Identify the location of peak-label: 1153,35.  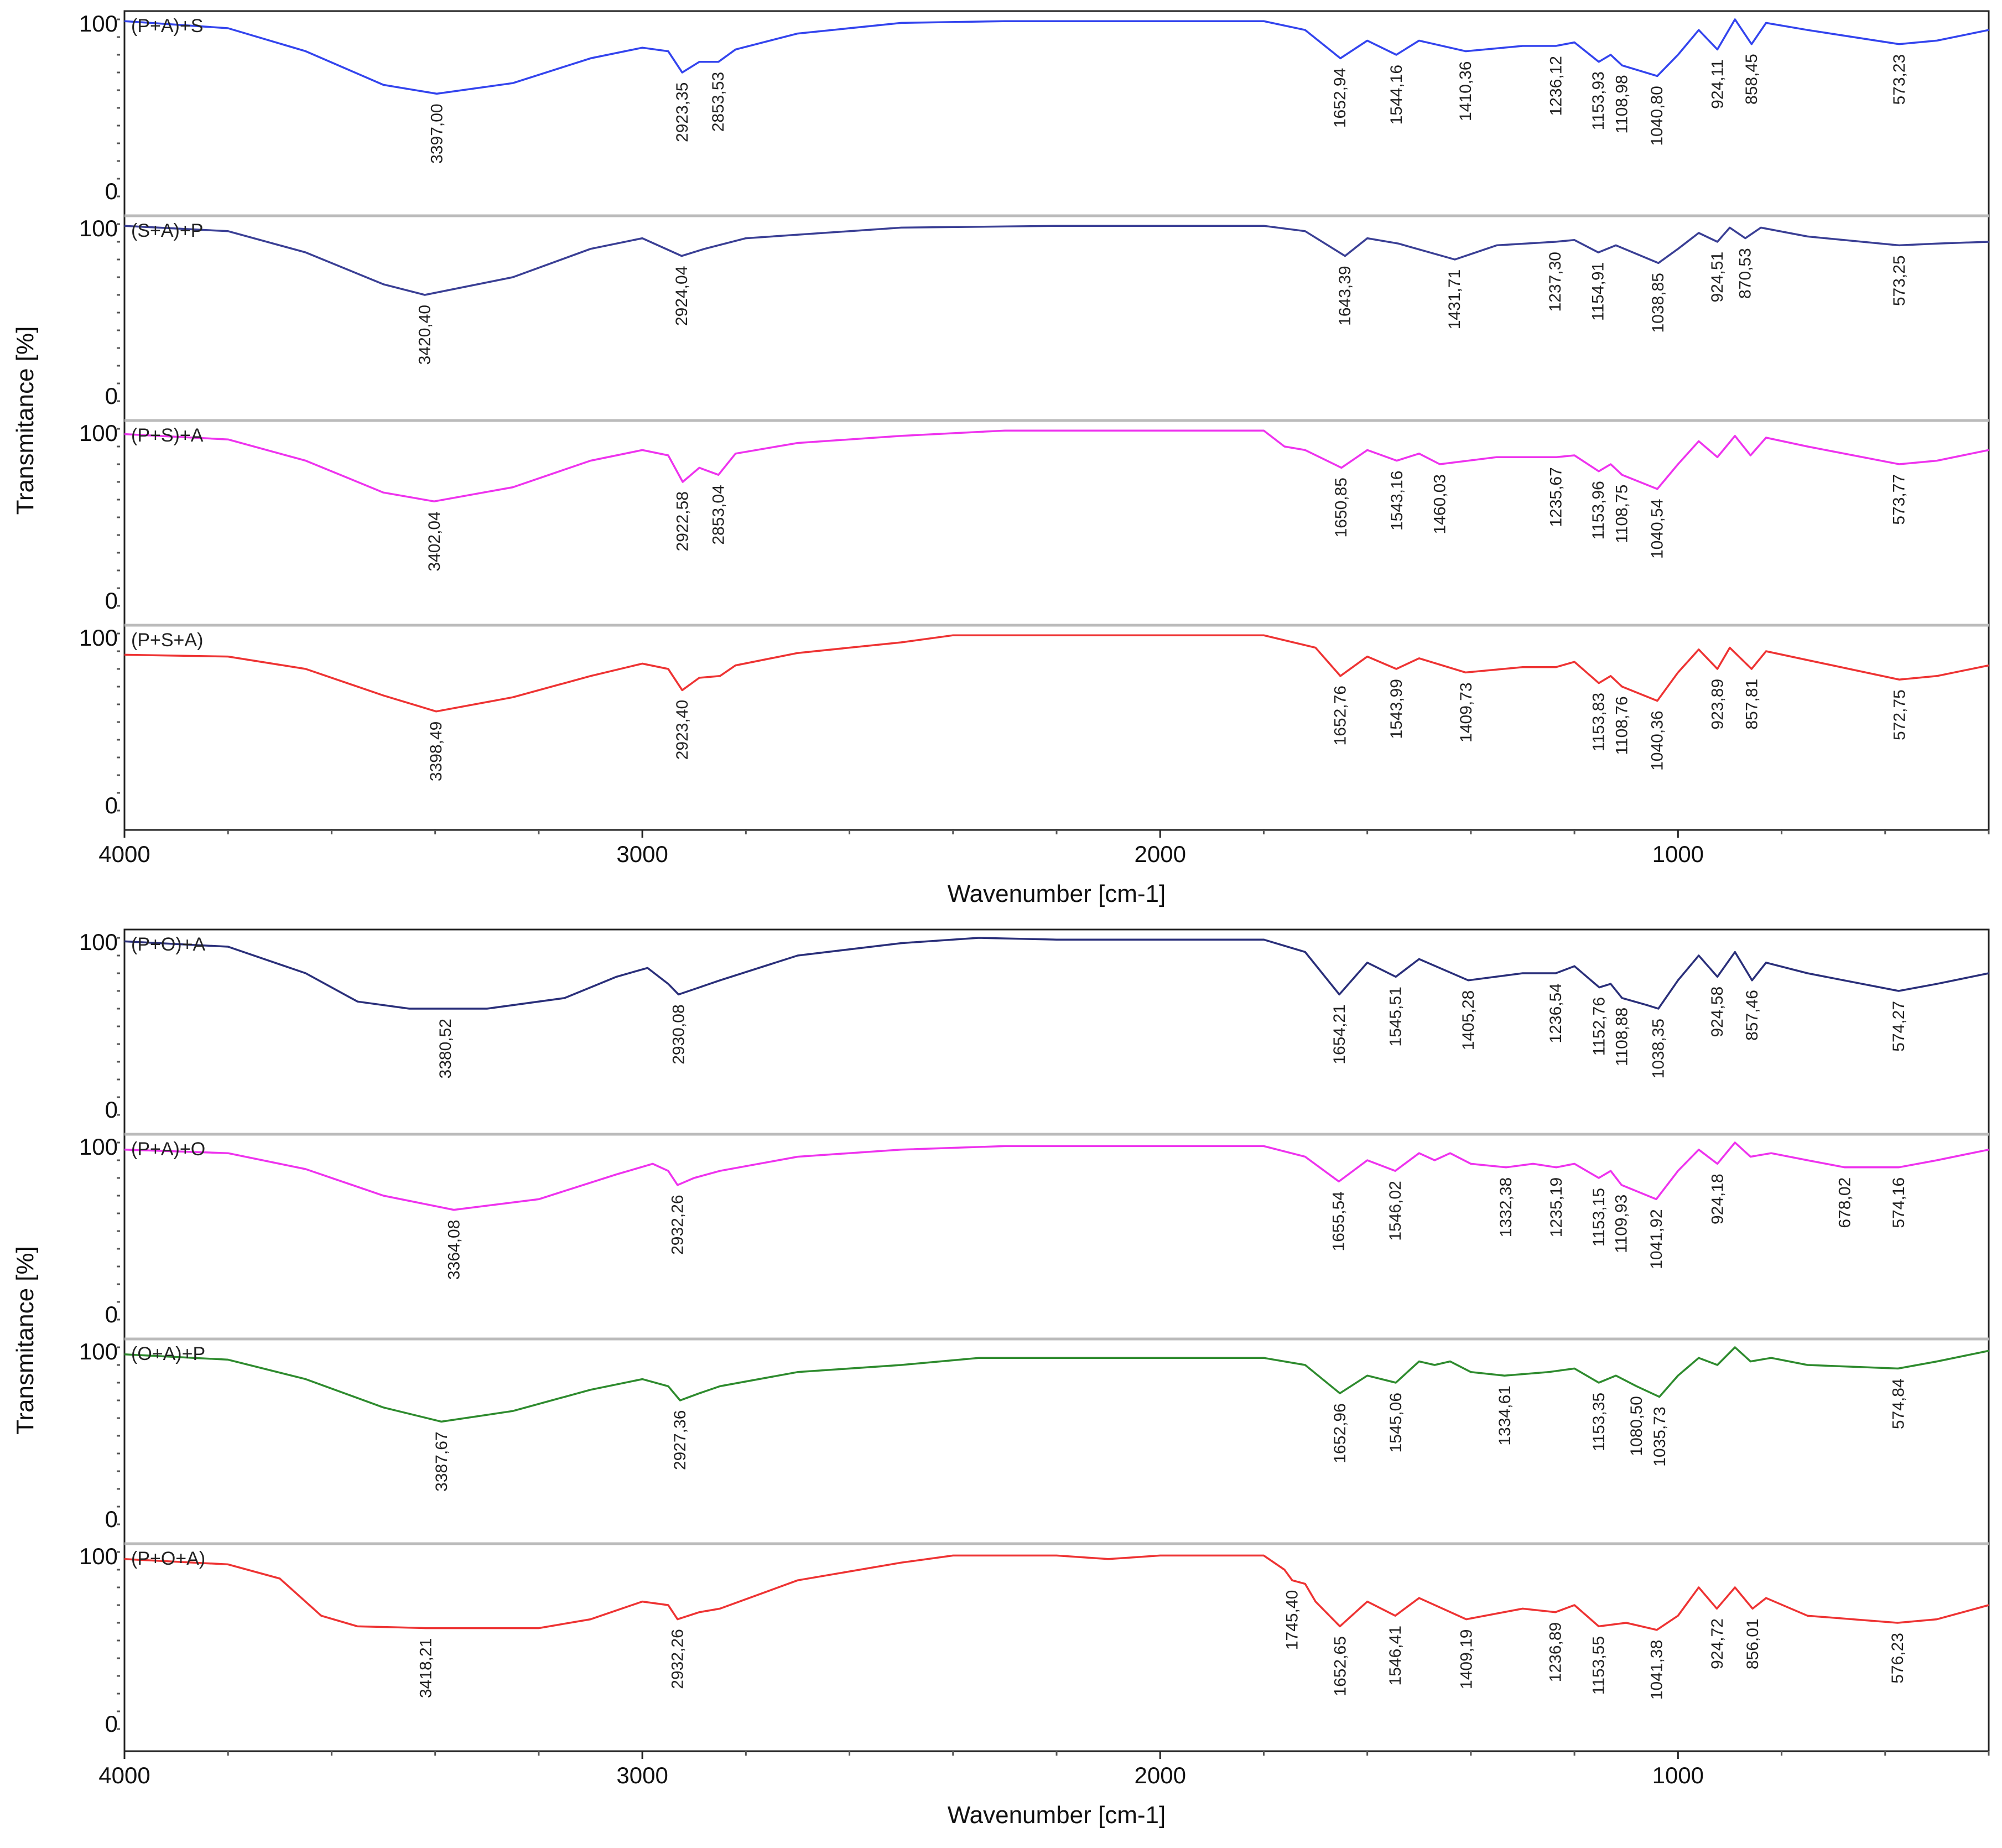
(1599, 1422).